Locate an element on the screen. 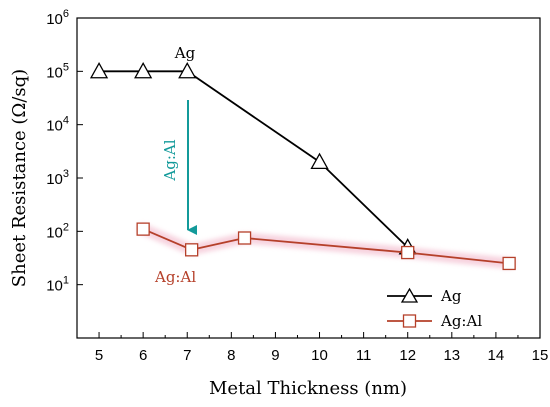  legend-square-marker is located at coordinates (409, 321).